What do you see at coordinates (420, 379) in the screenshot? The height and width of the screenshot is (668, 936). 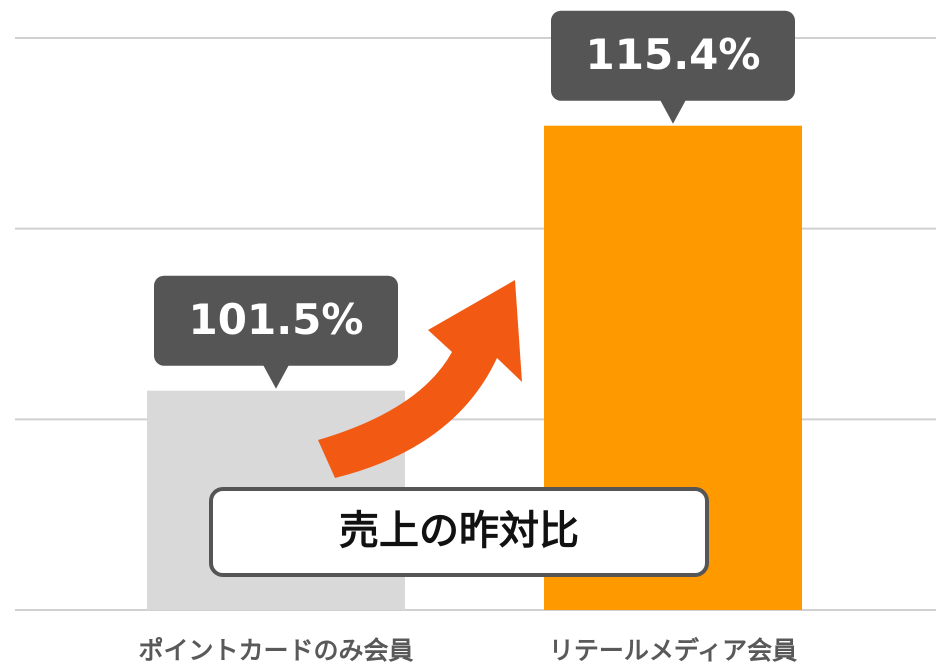 I see `trend-arrow` at bounding box center [420, 379].